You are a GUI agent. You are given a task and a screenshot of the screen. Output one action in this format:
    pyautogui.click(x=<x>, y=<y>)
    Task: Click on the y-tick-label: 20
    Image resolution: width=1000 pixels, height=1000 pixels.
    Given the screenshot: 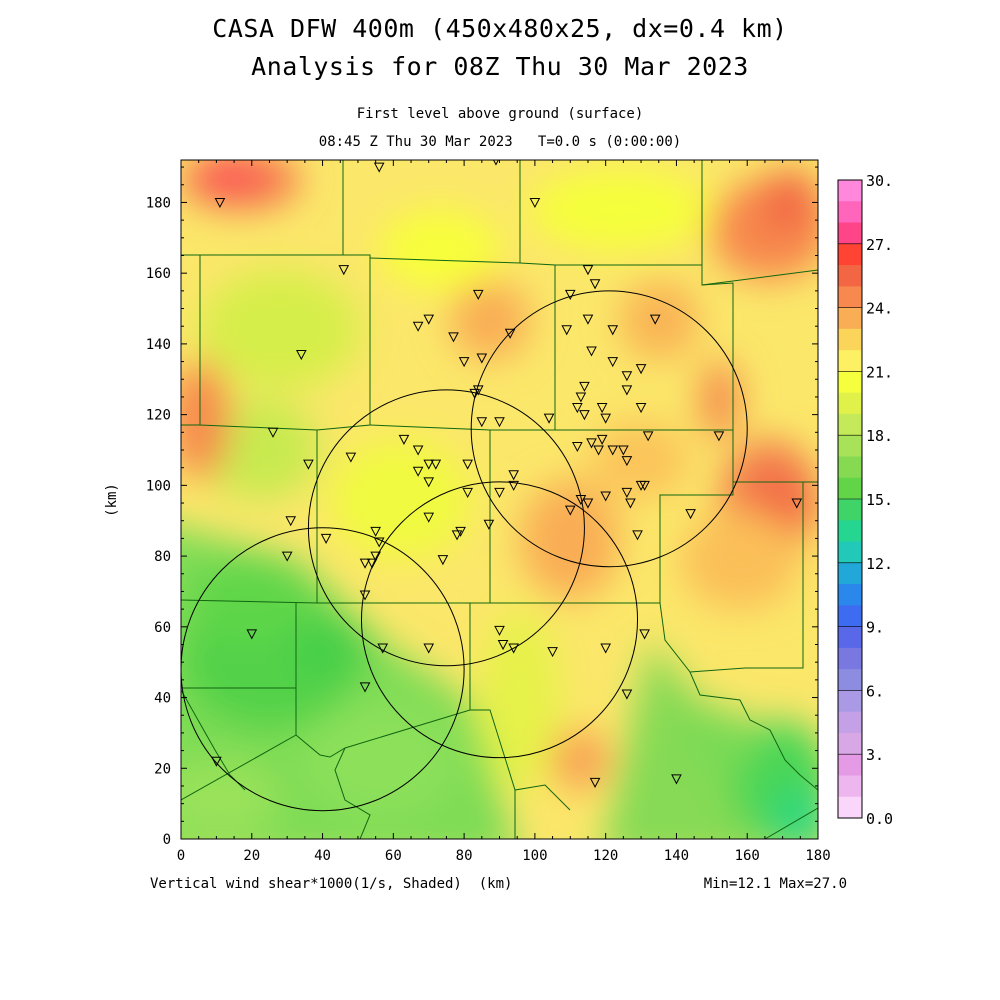 What is the action you would take?
    pyautogui.click(x=162, y=769)
    